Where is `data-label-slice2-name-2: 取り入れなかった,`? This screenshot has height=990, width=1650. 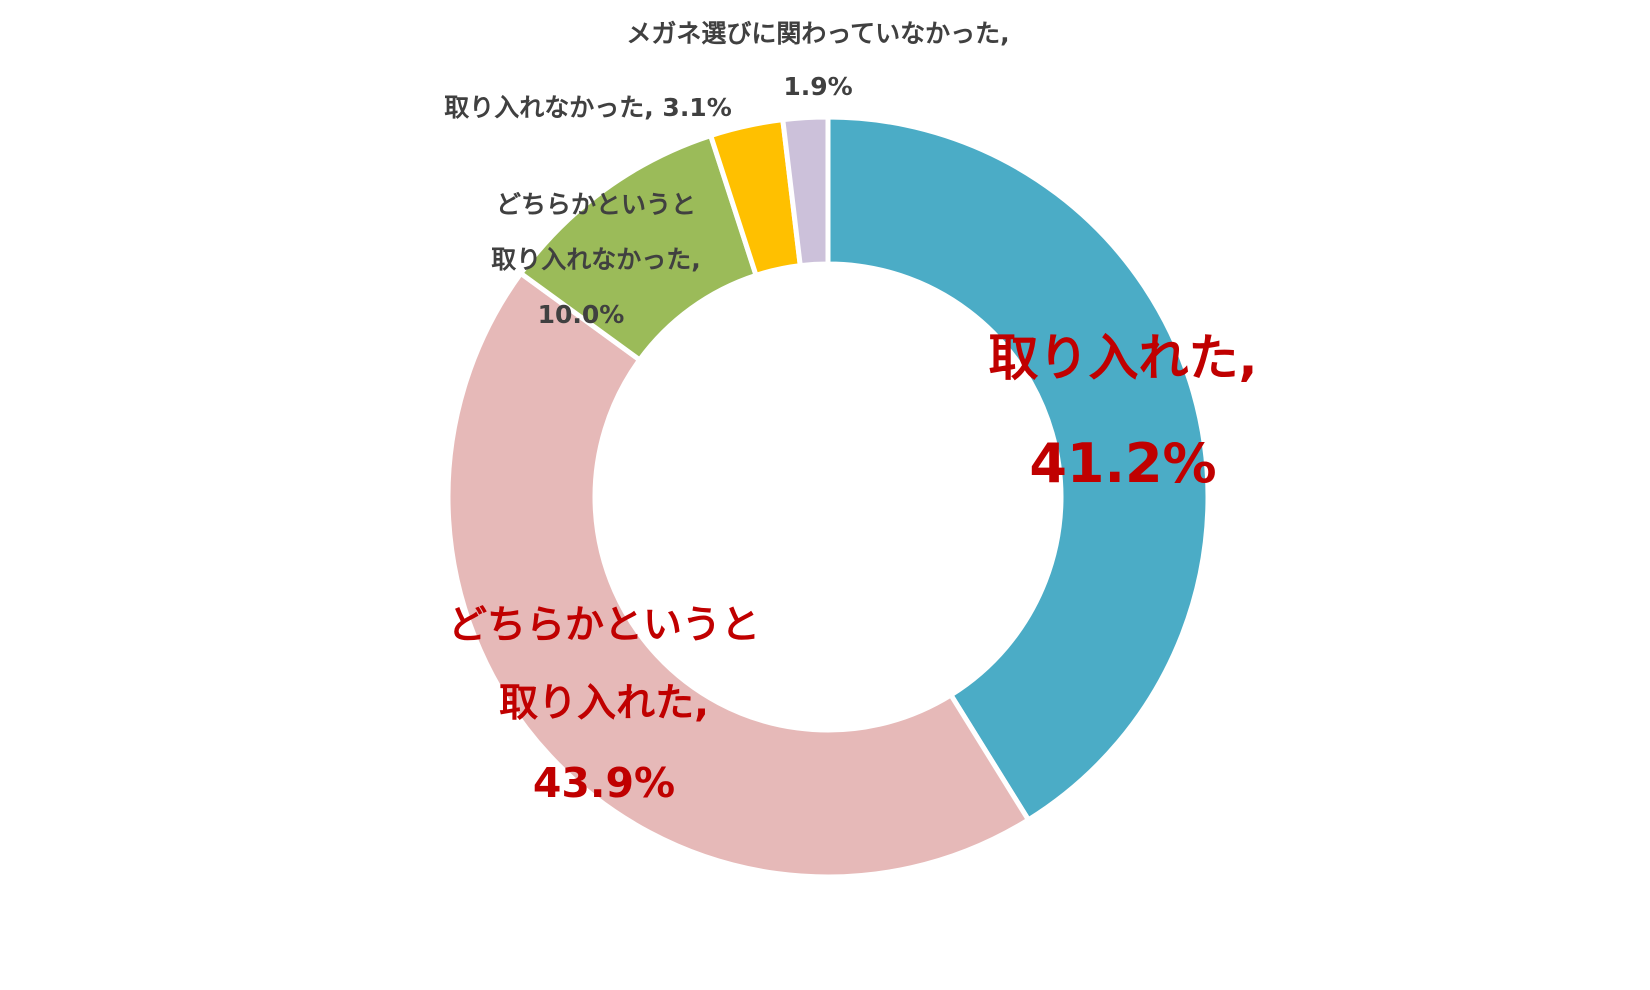 data-label-slice2-name-2: 取り入れなかった, is located at coordinates (596, 259).